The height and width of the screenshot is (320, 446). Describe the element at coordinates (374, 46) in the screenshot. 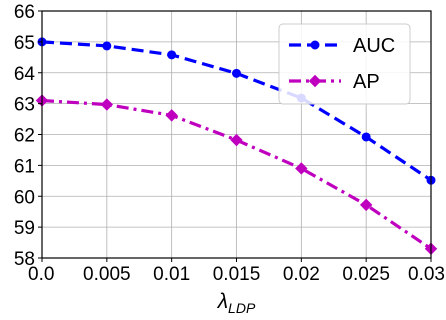

I see `legend-label: AUC` at that location.